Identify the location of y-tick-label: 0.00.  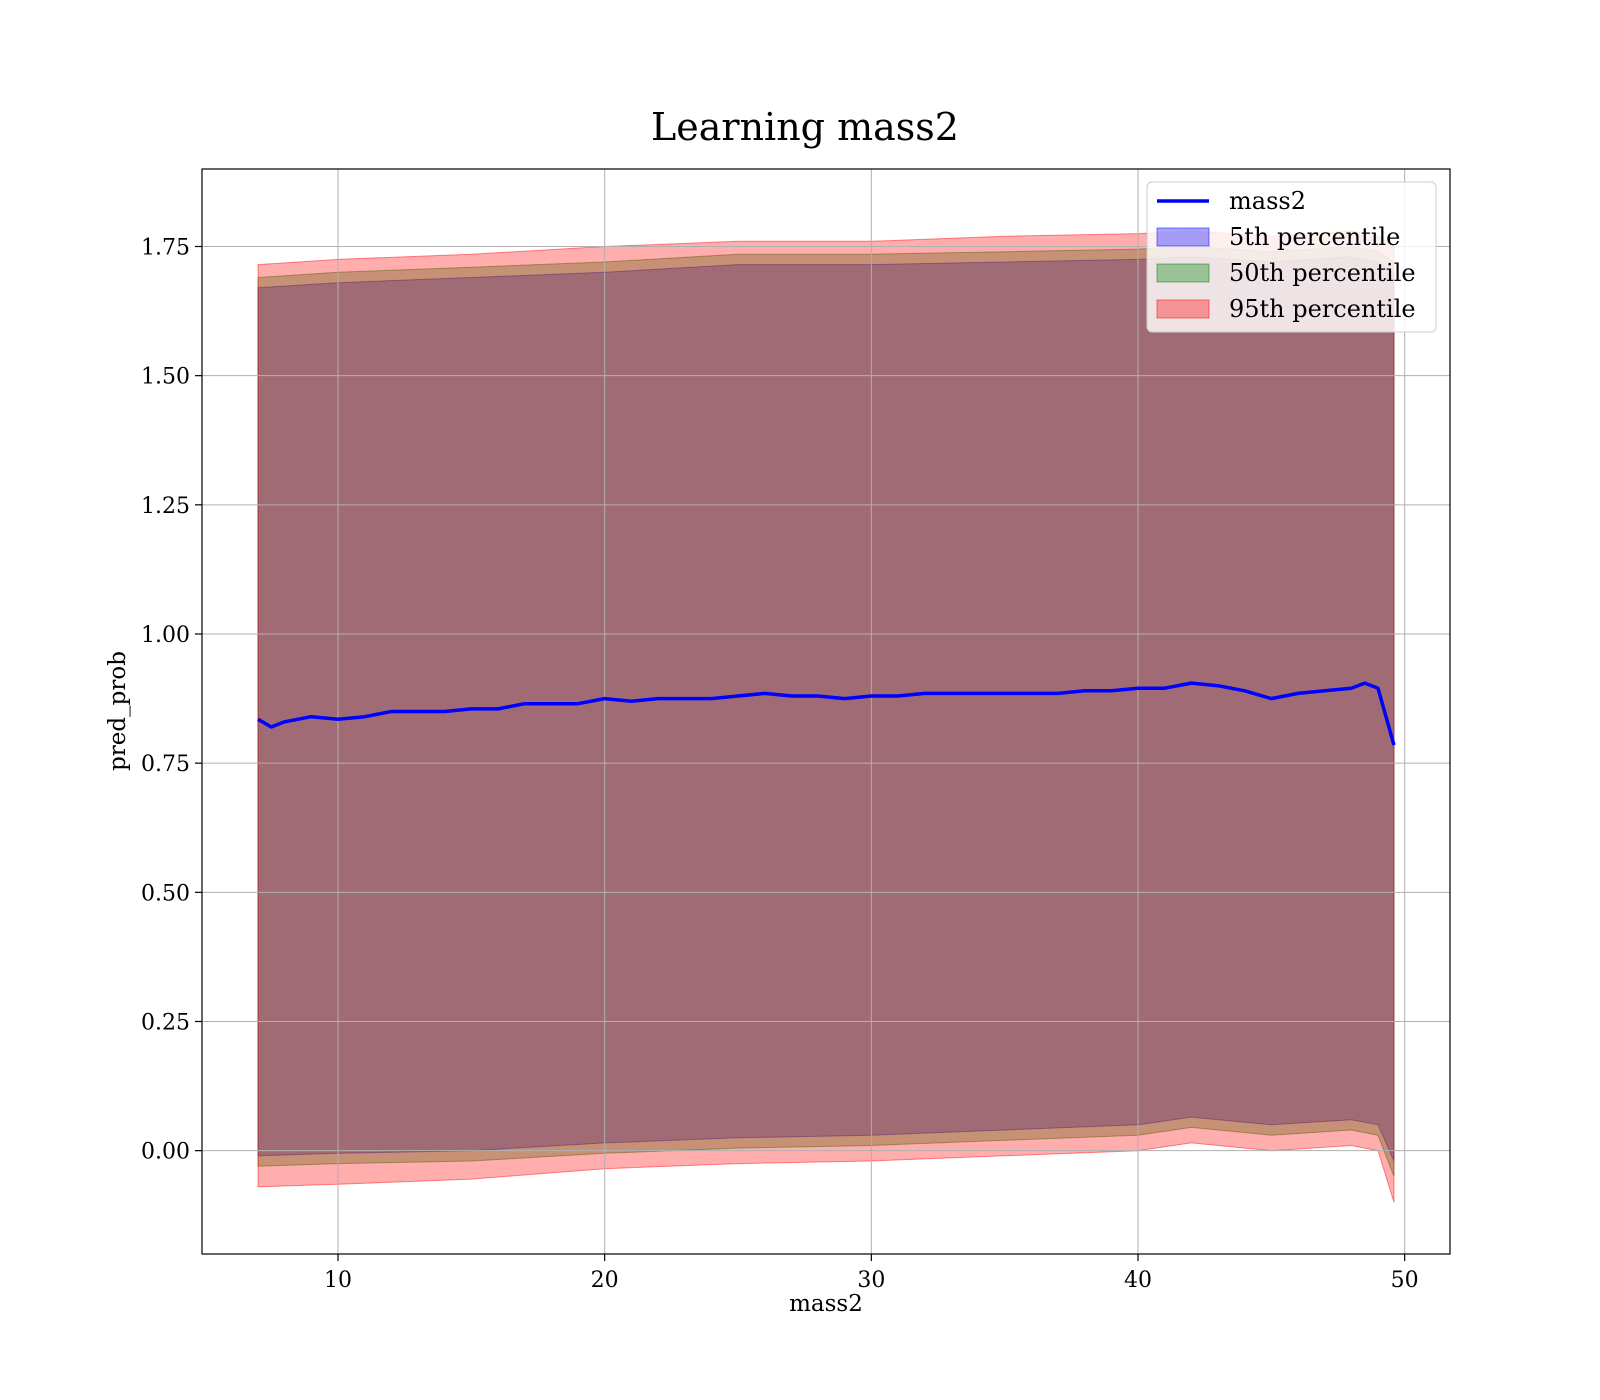
(165, 1152).